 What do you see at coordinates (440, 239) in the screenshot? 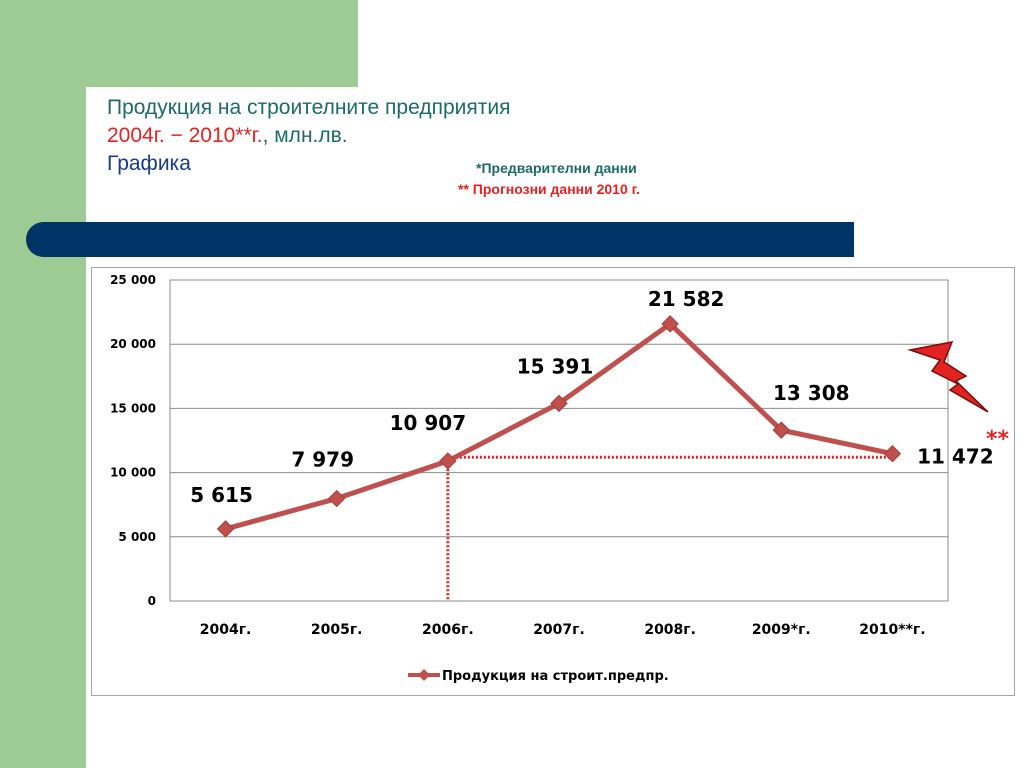
I see `divider-bar` at bounding box center [440, 239].